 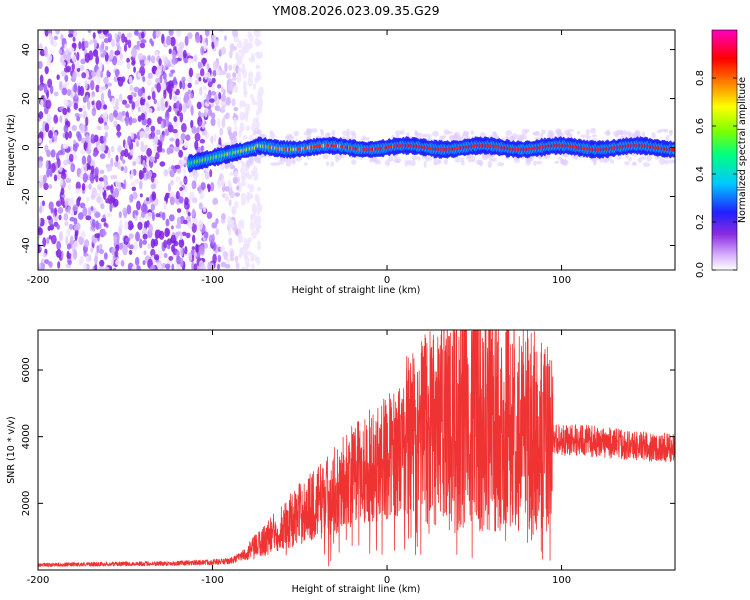 I want to click on snr-x-tick-label: 100, so click(x=561, y=580).